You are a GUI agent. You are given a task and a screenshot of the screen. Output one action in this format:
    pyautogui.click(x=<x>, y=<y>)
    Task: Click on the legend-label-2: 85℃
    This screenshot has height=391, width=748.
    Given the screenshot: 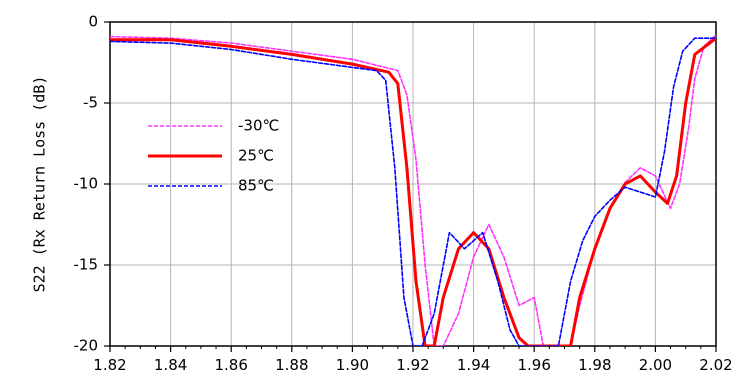 What is the action you would take?
    pyautogui.click(x=256, y=186)
    